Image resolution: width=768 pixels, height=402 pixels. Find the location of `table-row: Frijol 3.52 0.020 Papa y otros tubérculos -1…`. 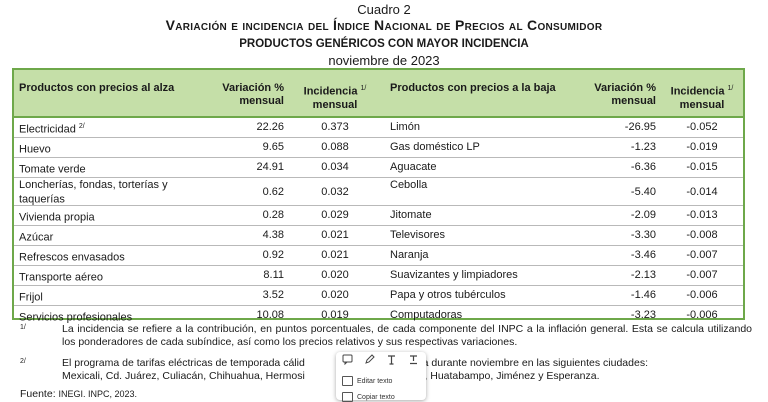

table-row: Frijol 3.52 0.020 Papa y otros tubérculos -1… is located at coordinates (378, 296).